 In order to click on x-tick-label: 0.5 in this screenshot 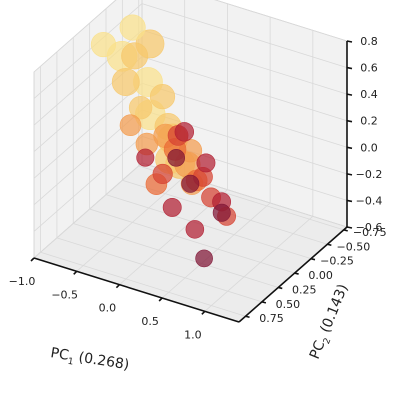, I will do `click(150, 321)`.